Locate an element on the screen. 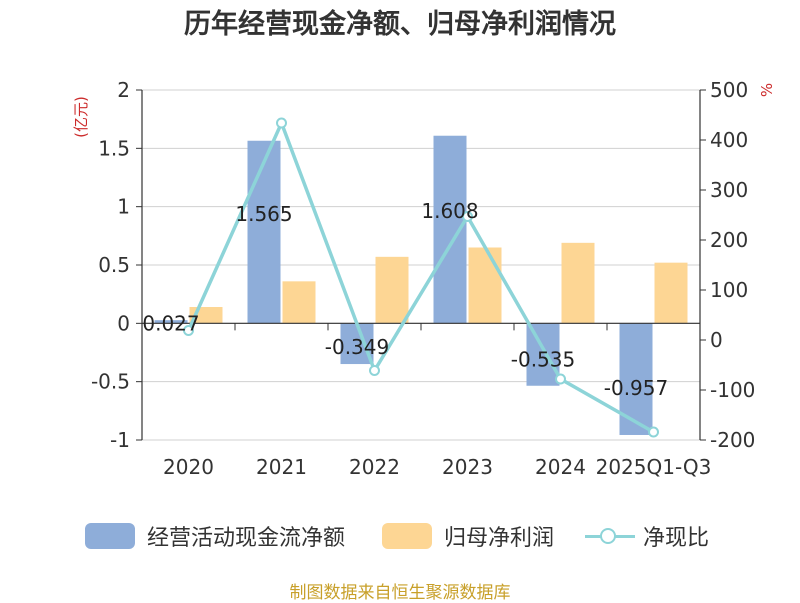 The width and height of the screenshot is (800, 603). cash-flow-data-label: -0.957 is located at coordinates (636, 388).